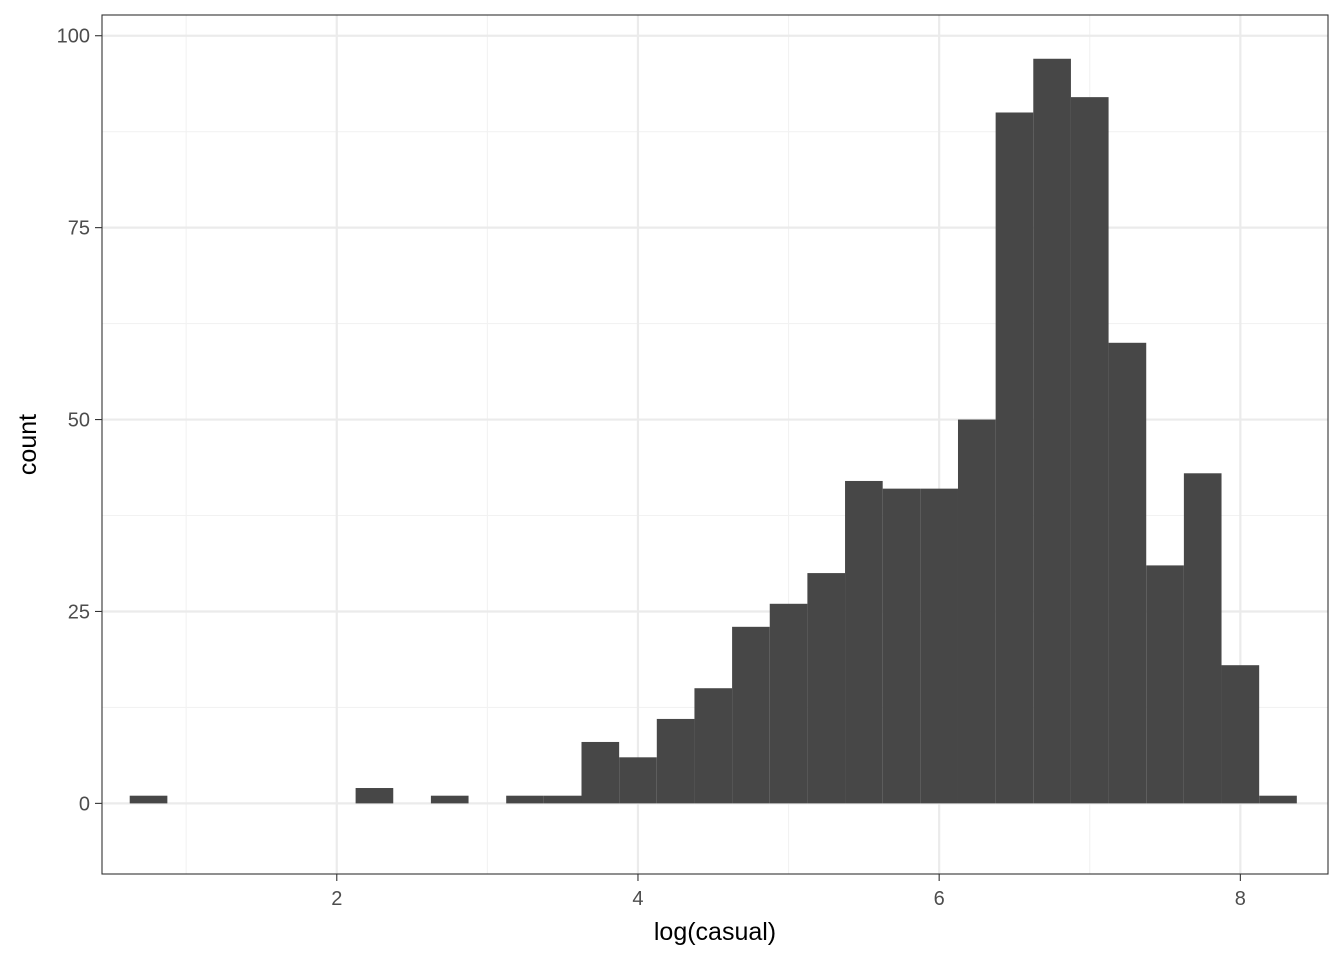  I want to click on y-axis: 0 25 50 75 100, so click(79, 420).